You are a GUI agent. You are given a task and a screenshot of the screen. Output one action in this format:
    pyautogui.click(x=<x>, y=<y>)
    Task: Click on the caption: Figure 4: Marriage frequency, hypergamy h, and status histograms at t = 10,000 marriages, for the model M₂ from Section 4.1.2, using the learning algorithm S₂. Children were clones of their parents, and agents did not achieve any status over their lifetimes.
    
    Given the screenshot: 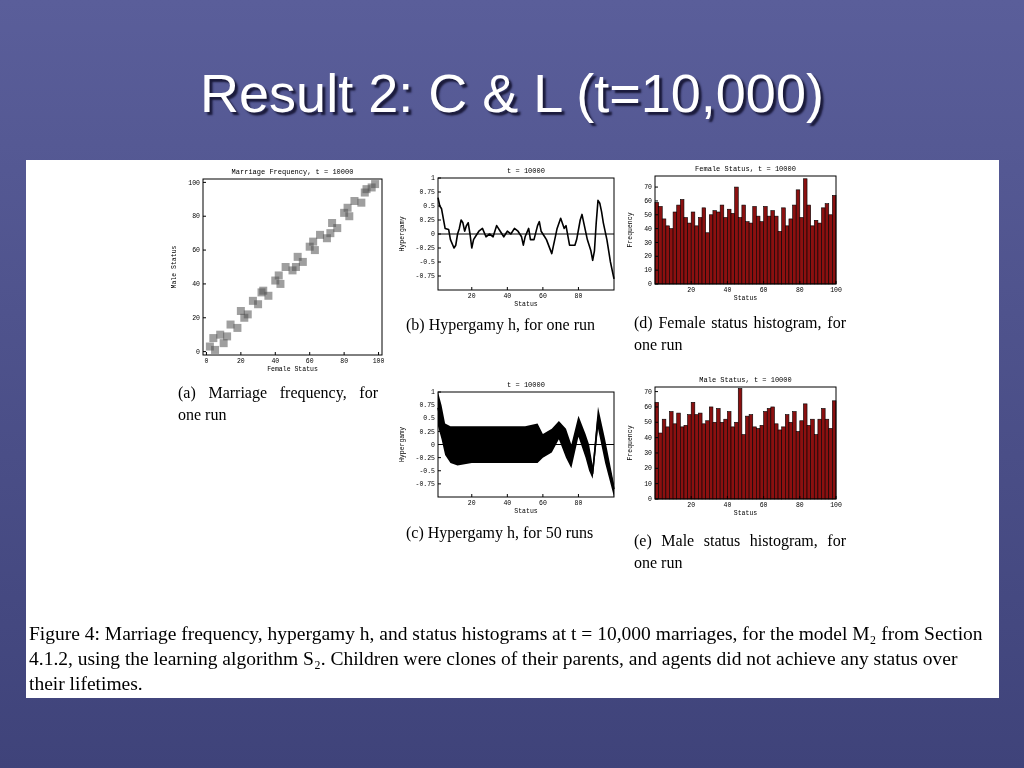 What is the action you would take?
    pyautogui.click(x=506, y=659)
    